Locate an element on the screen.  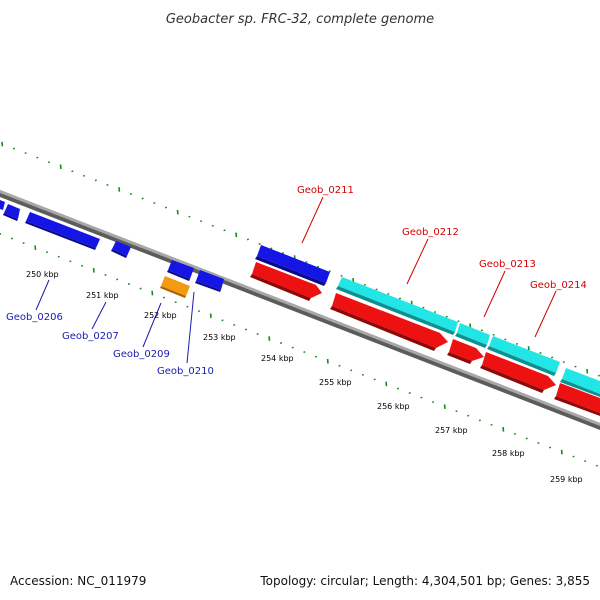
scale-label: 255 kbp is located at coordinates (335, 382).